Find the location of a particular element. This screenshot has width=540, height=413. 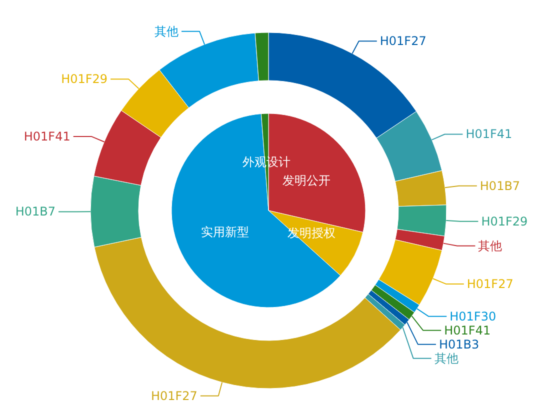

slice-label: 发明授权 is located at coordinates (312, 233).